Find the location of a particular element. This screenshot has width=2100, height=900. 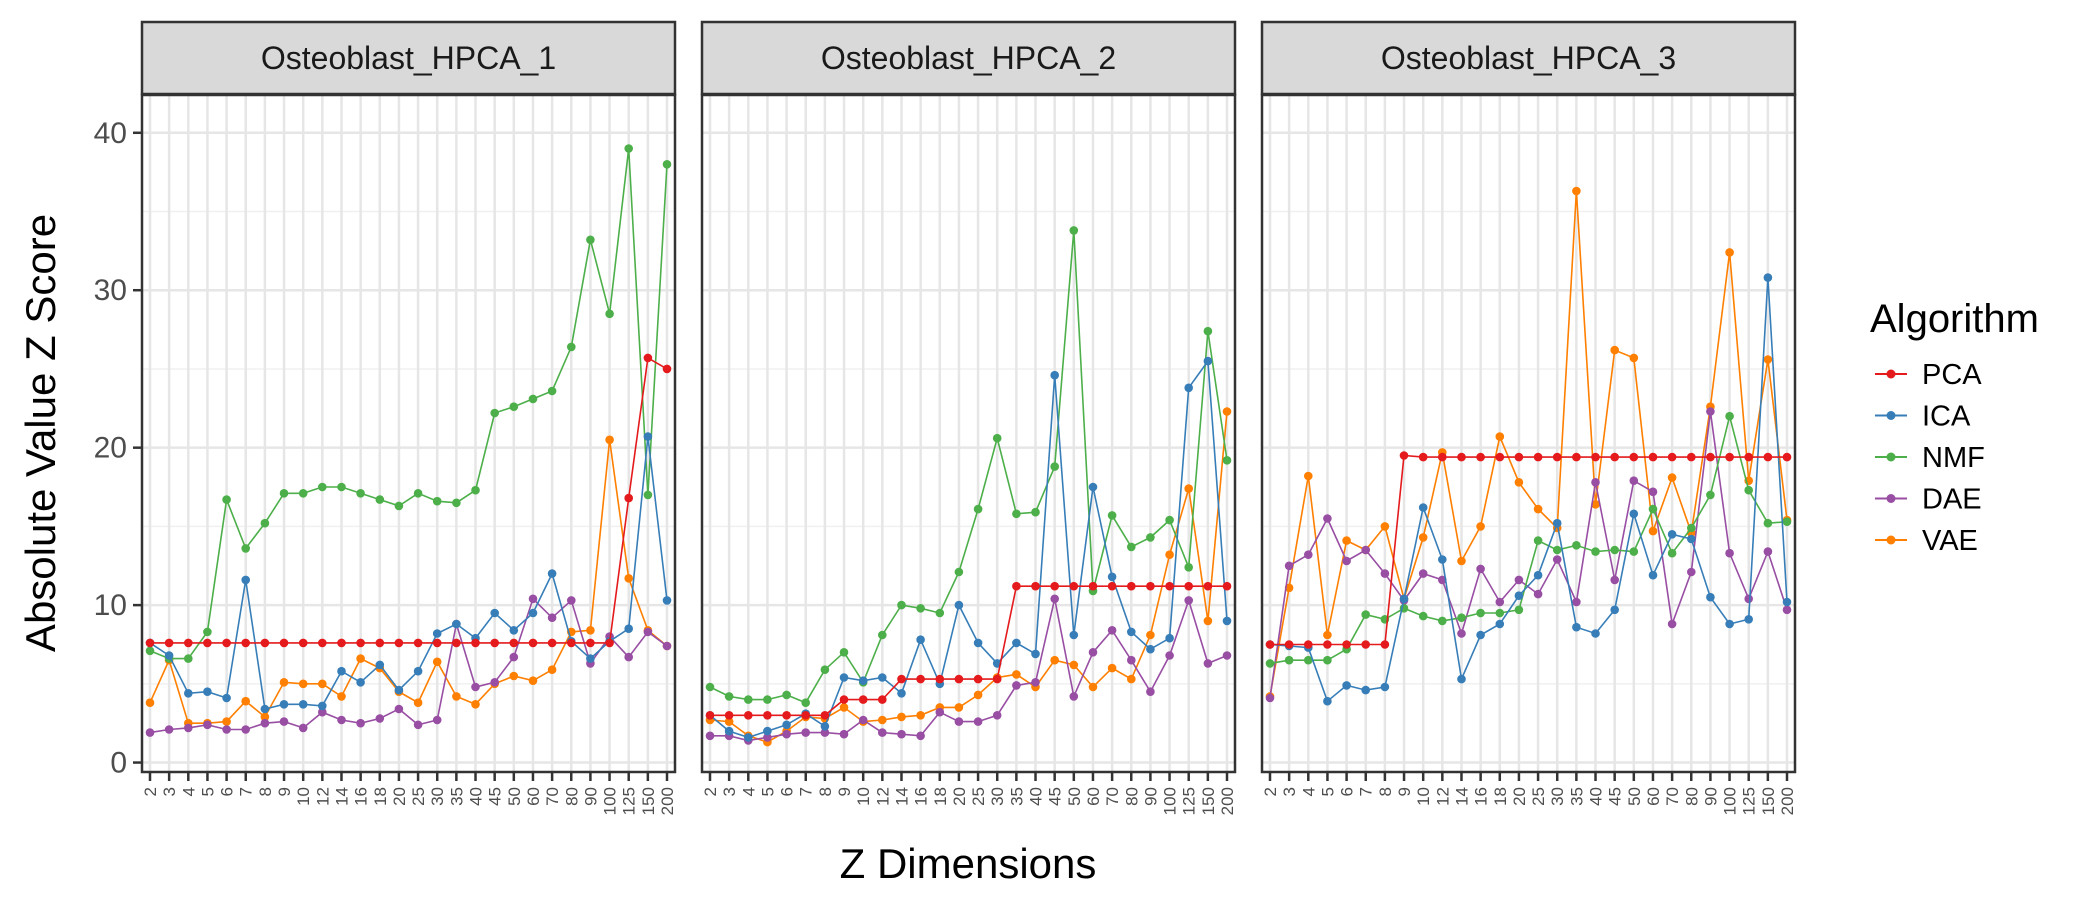

y-tick-label: 0 is located at coordinates (118, 763).